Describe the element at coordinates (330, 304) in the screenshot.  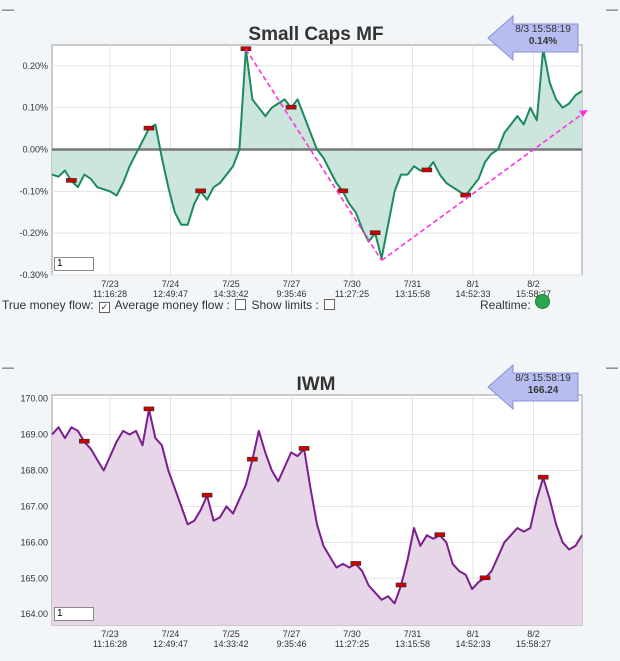
I see `show-limits-checkbox` at that location.